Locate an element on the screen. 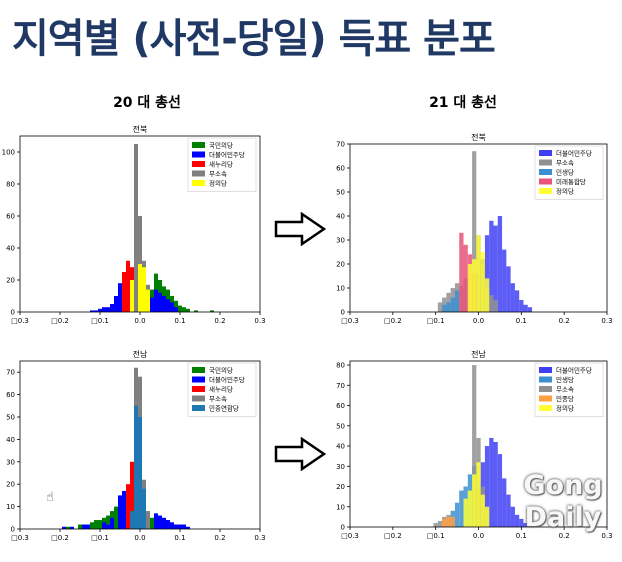 This screenshot has width=622, height=562. y-tick-label: 60 is located at coordinates (340, 169).